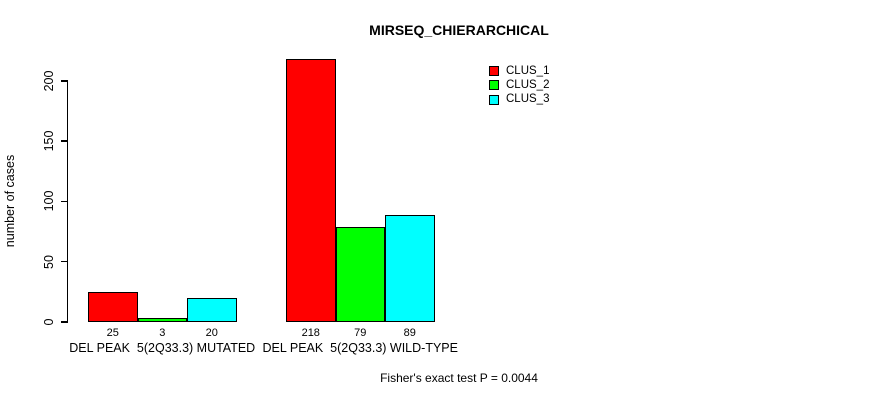  I want to click on y-axis-tick-label: 0, so click(49, 322).